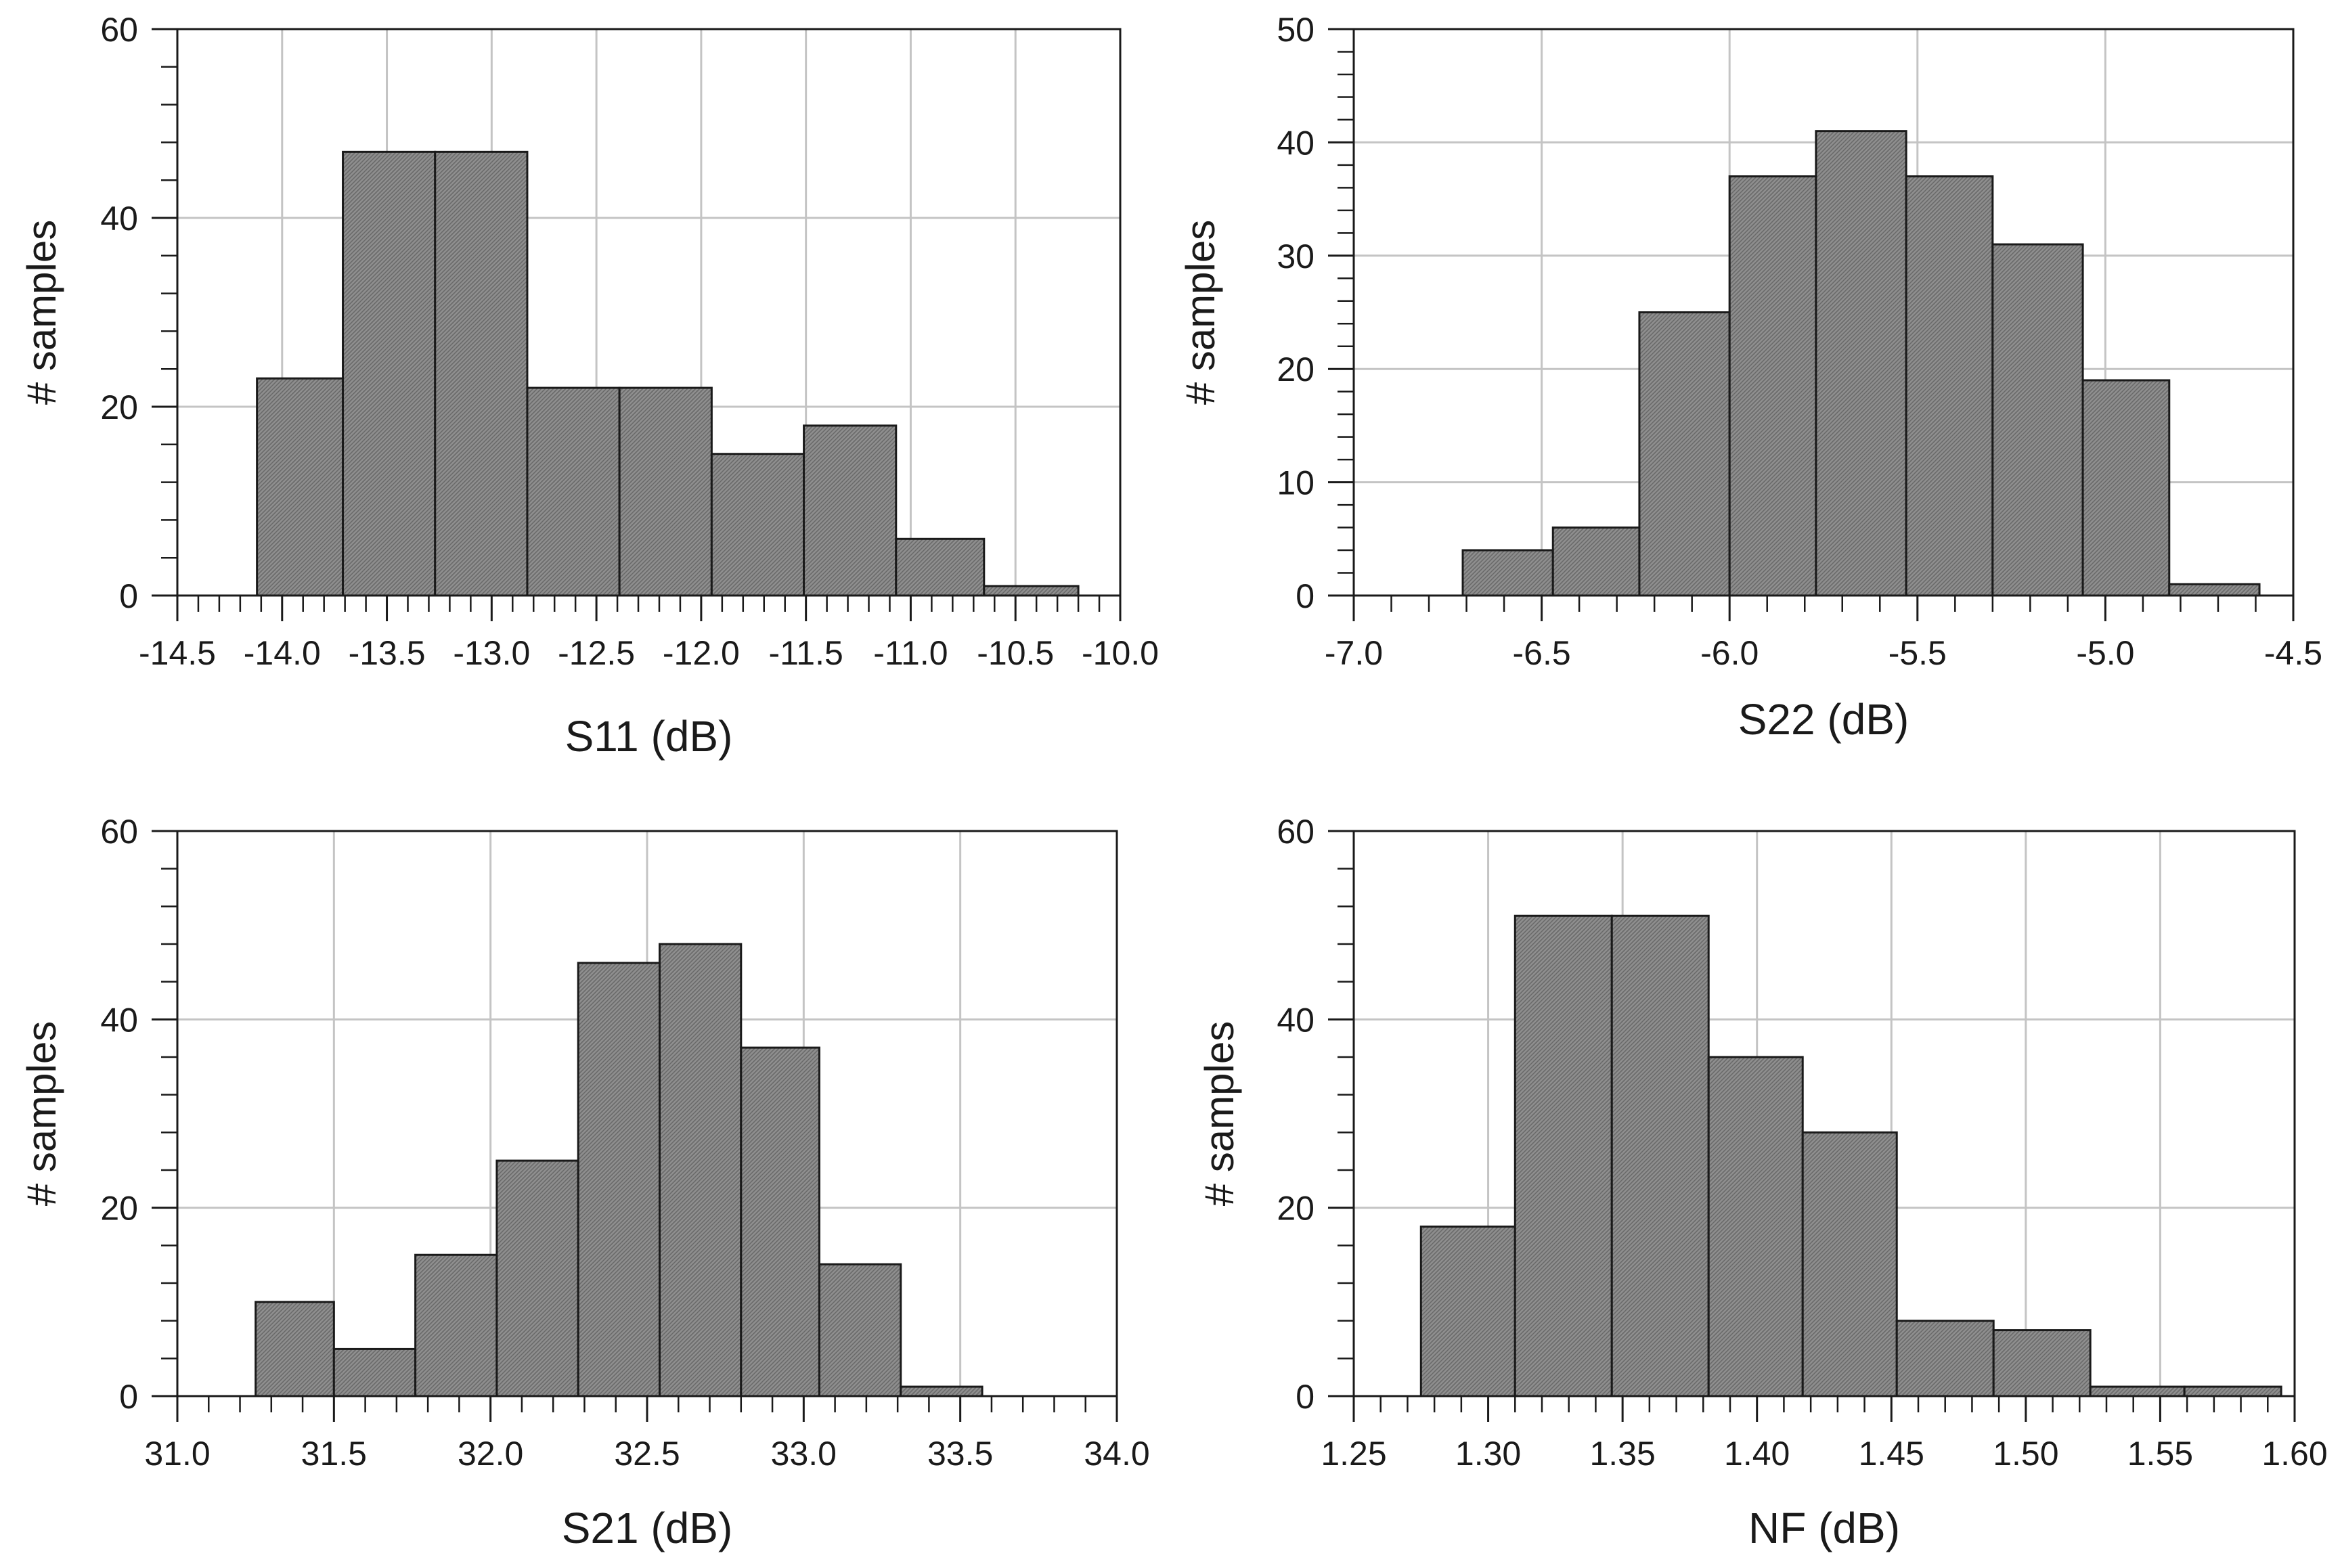 This screenshot has height=1568, width=2342. What do you see at coordinates (1542, 653) in the screenshot?
I see `s22-xtick-label: -6.5` at bounding box center [1542, 653].